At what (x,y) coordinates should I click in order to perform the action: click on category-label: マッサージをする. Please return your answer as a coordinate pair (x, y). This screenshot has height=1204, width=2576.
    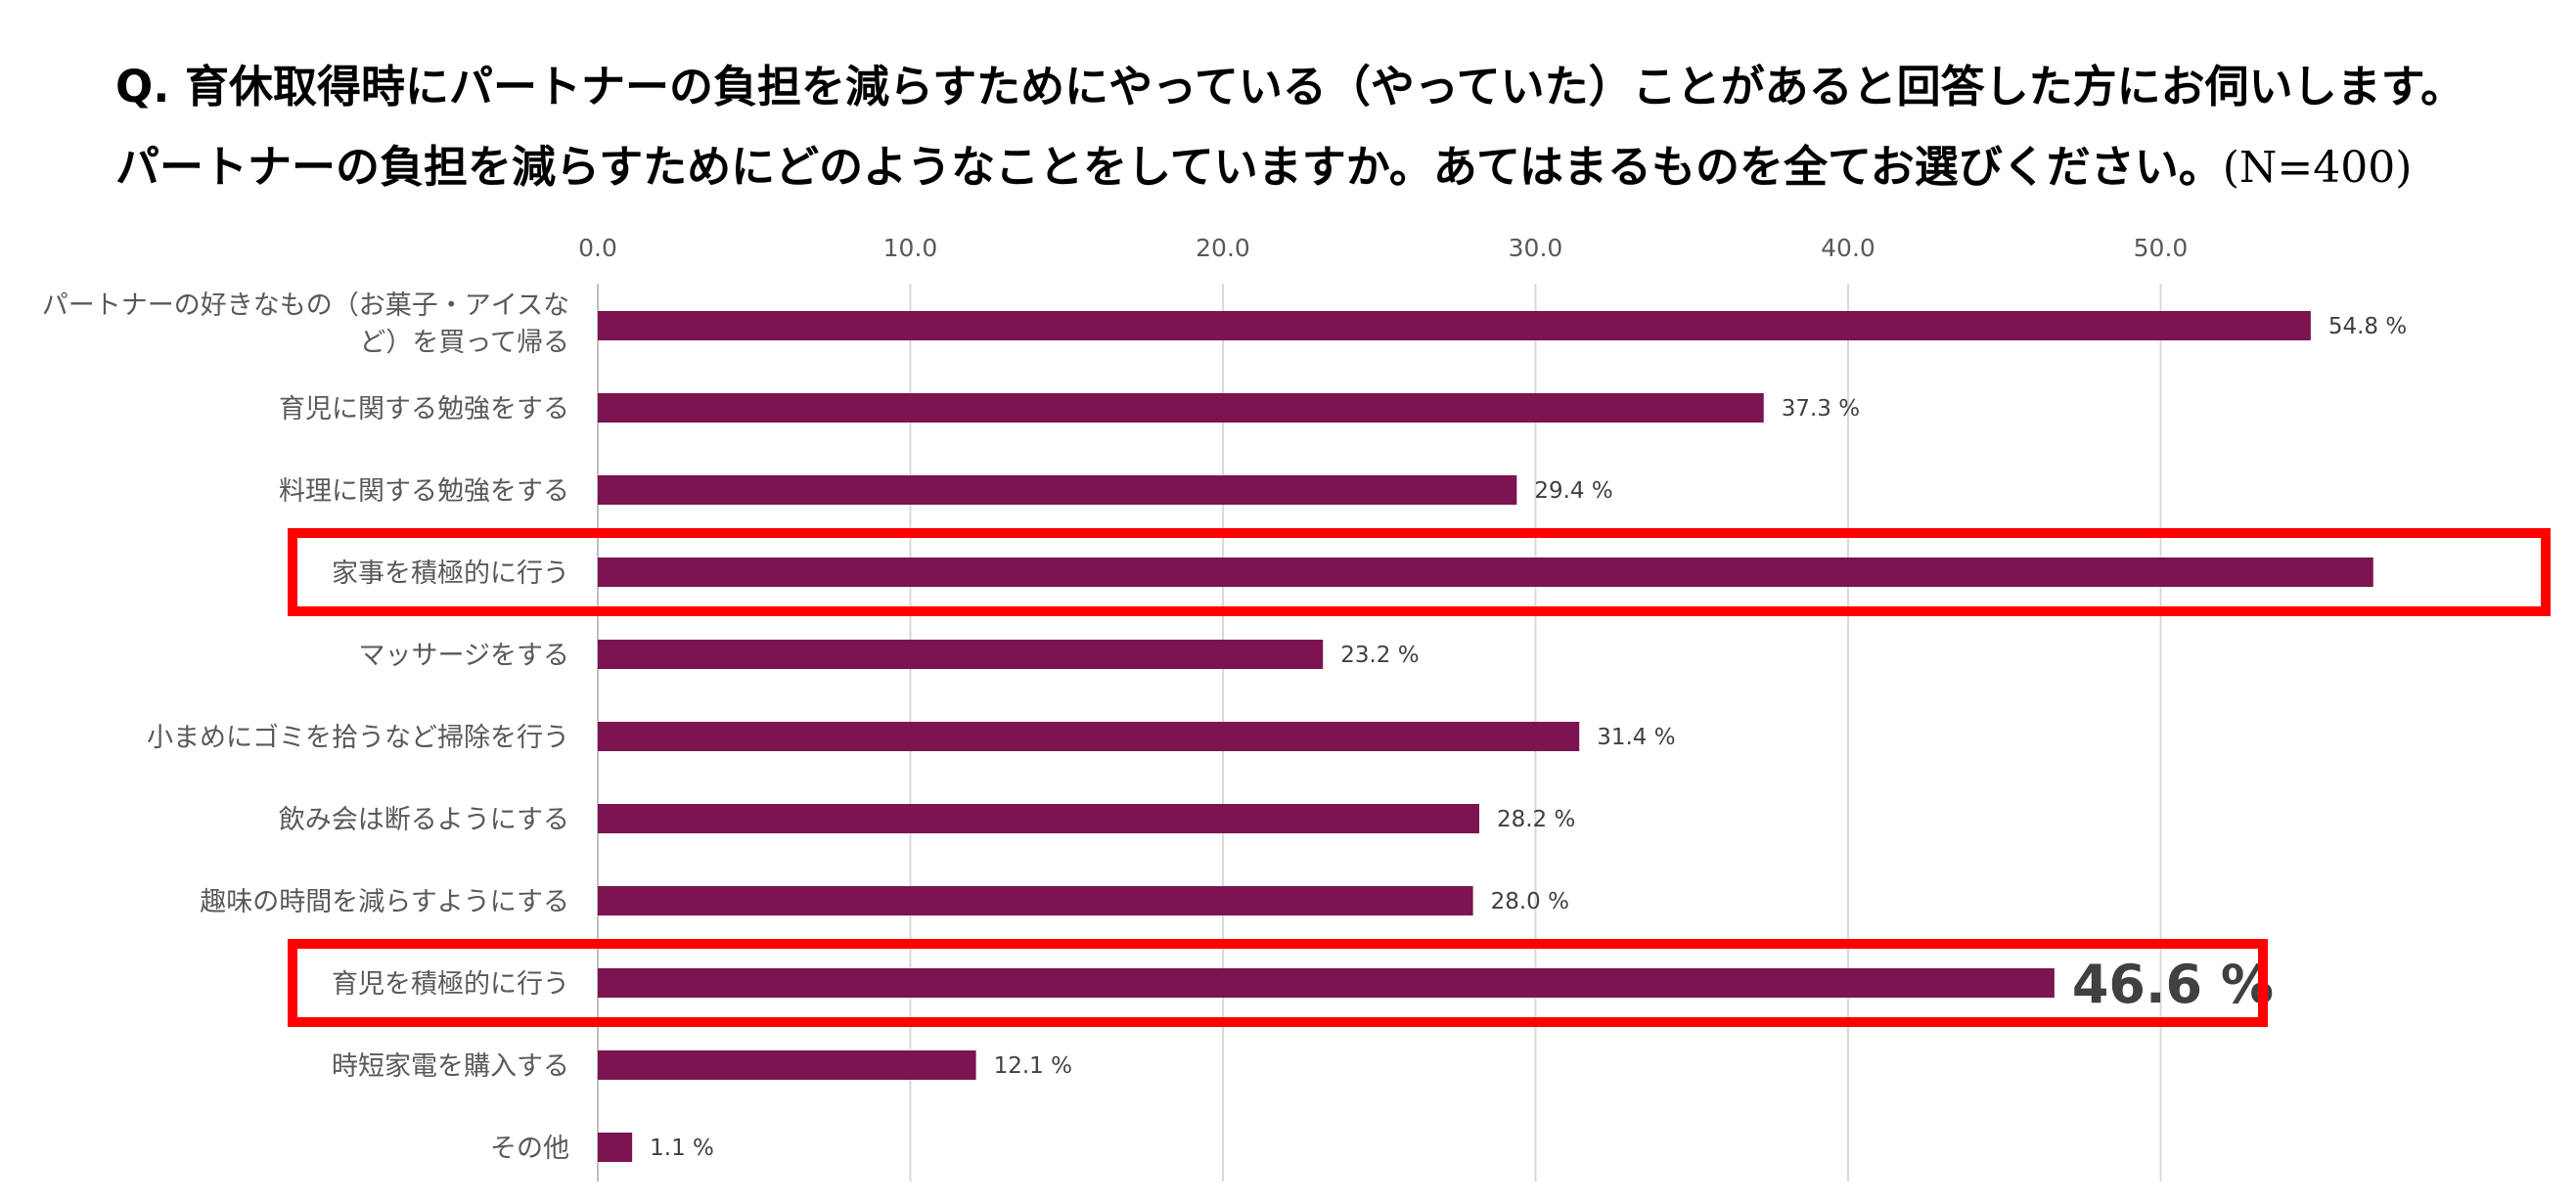
    Looking at the image, I should click on (464, 656).